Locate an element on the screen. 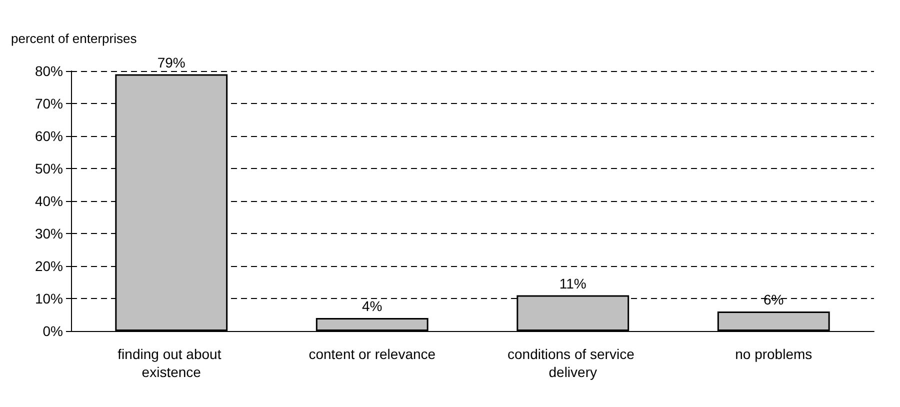  data-label: 4% is located at coordinates (372, 306).